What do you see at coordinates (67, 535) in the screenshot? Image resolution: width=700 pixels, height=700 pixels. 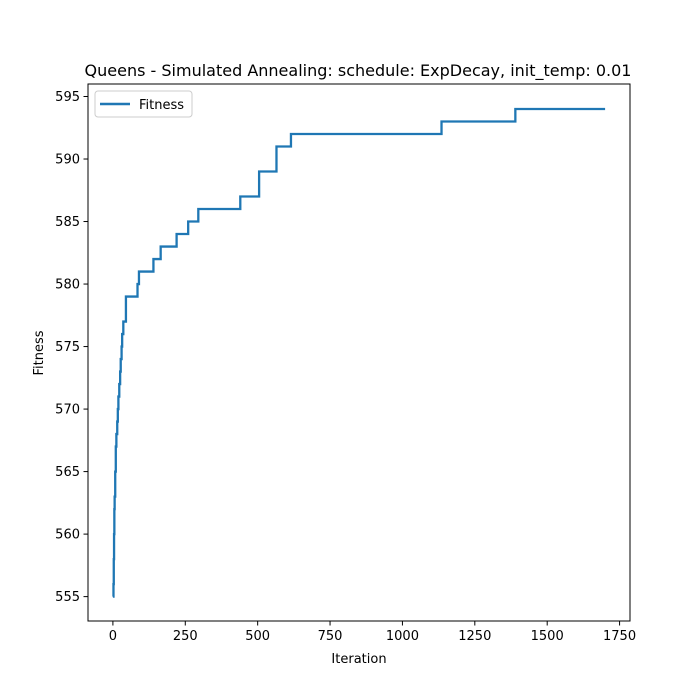 I see `y-tick-label: 560` at bounding box center [67, 535].